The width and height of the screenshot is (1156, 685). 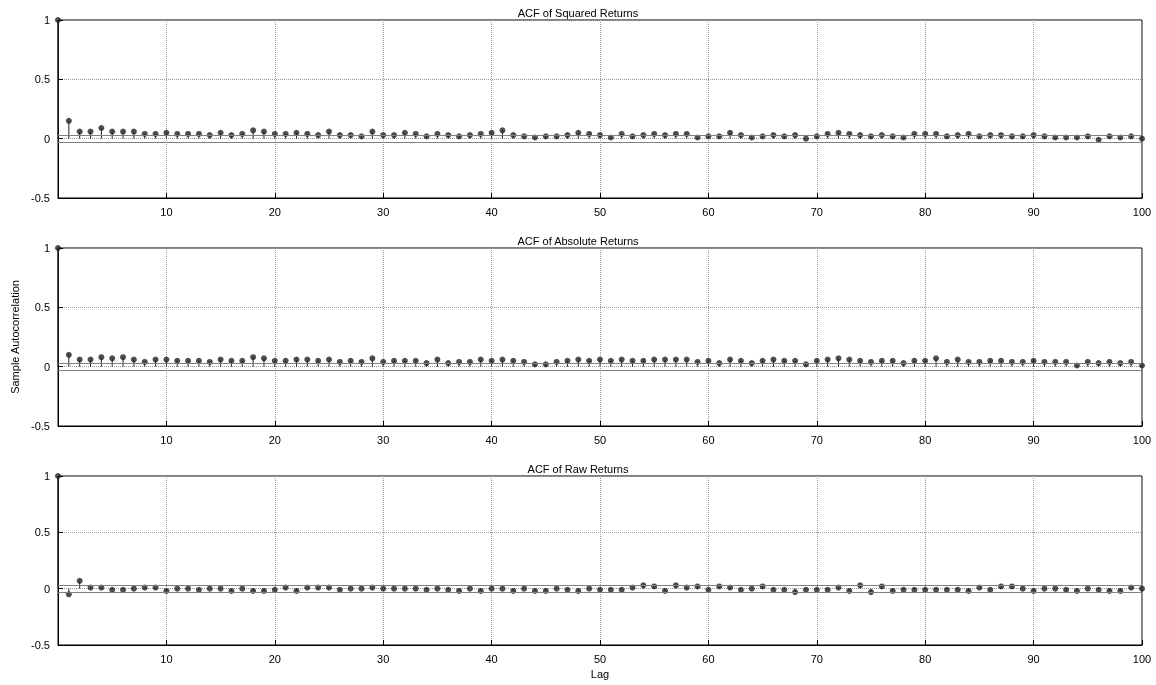 What do you see at coordinates (578, 468) in the screenshot?
I see `chart-title: ACF of Raw Returns` at bounding box center [578, 468].